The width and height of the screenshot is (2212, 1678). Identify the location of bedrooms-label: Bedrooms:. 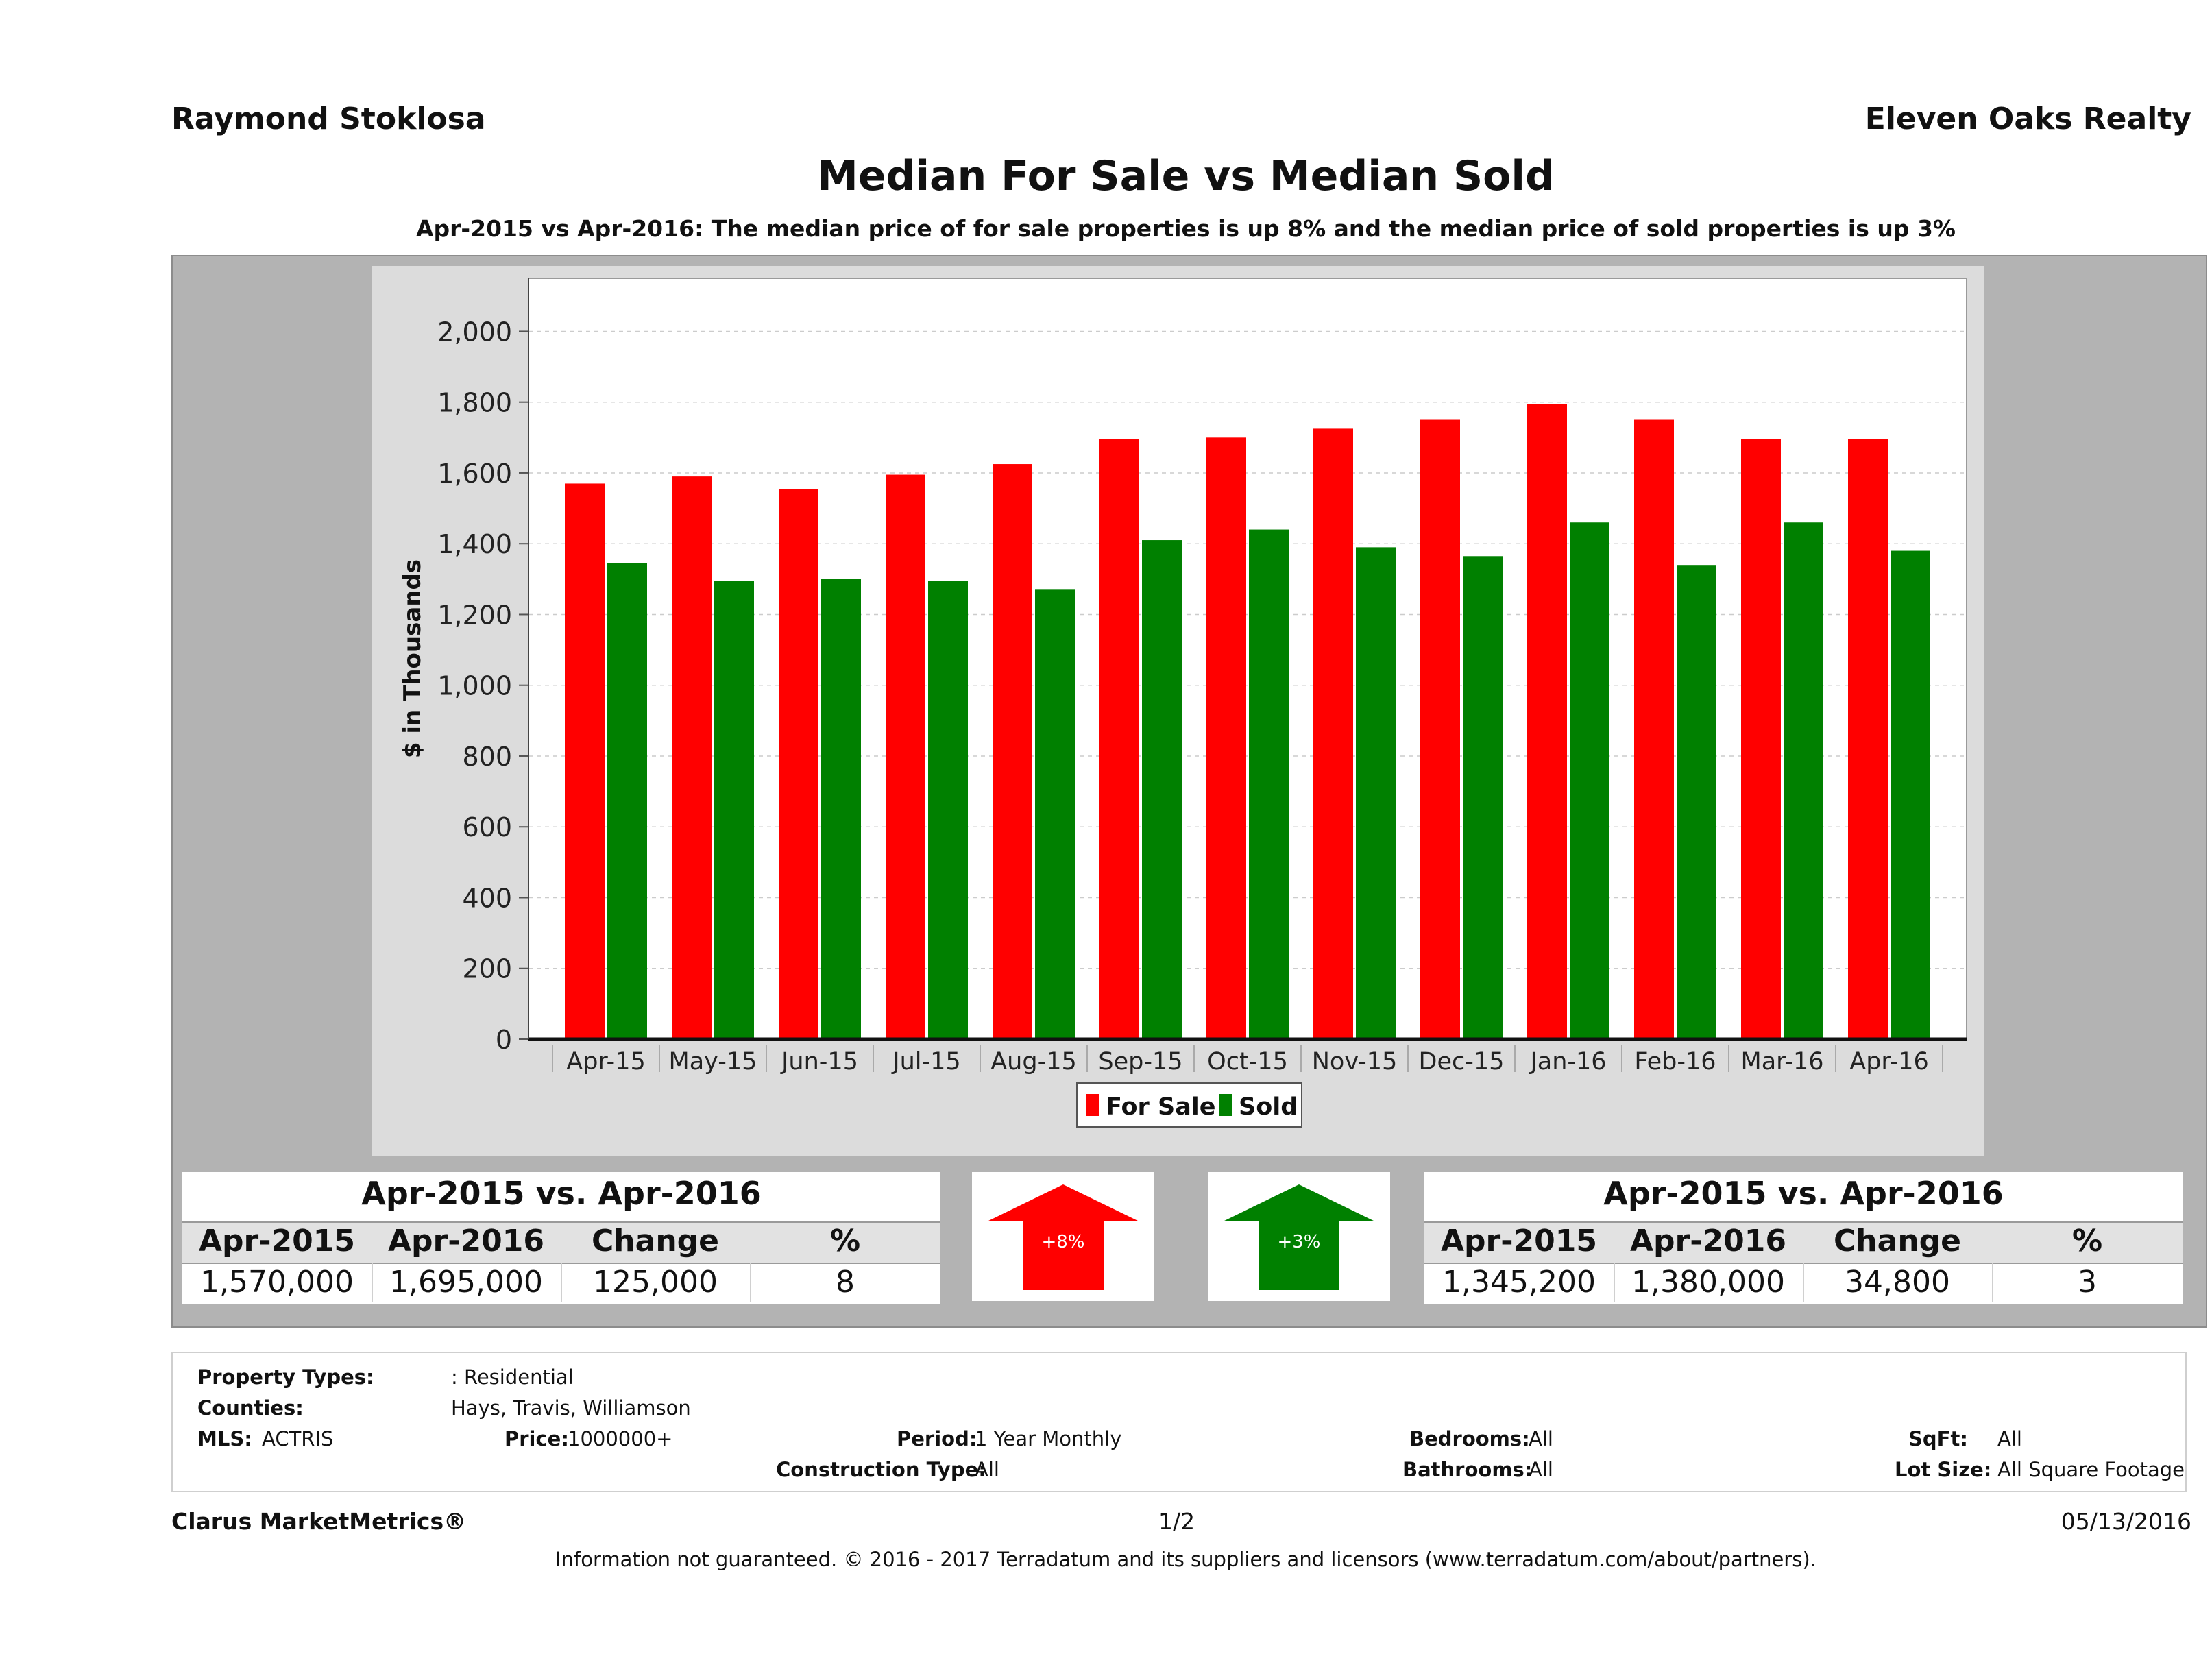
(1470, 1438).